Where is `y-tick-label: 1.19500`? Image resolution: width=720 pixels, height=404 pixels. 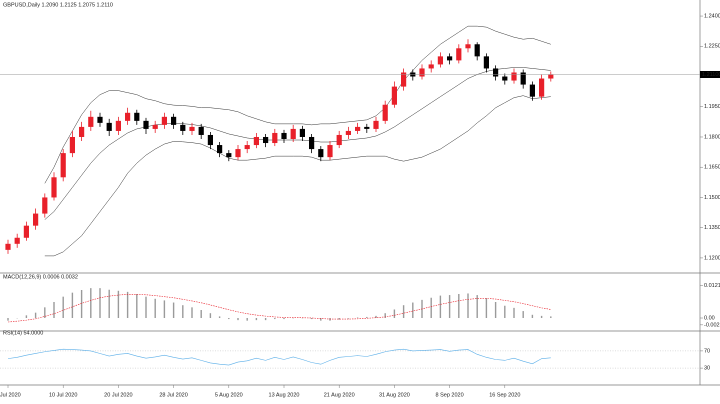
y-tick-label: 1.19500 is located at coordinates (712, 107).